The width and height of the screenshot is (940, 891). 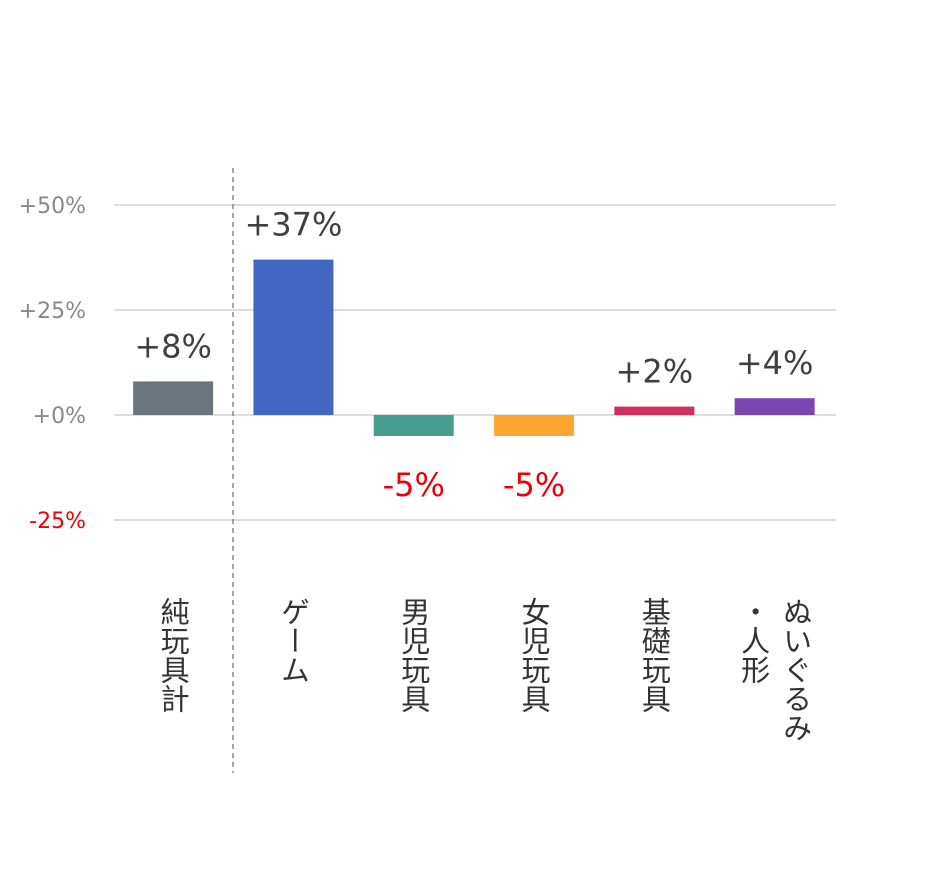 I want to click on category-labels: 純玩具計 ゲーム 男児玩具 女児玩具 基礎玩具 ぬいぐるみ・人形, so click(x=484, y=669).